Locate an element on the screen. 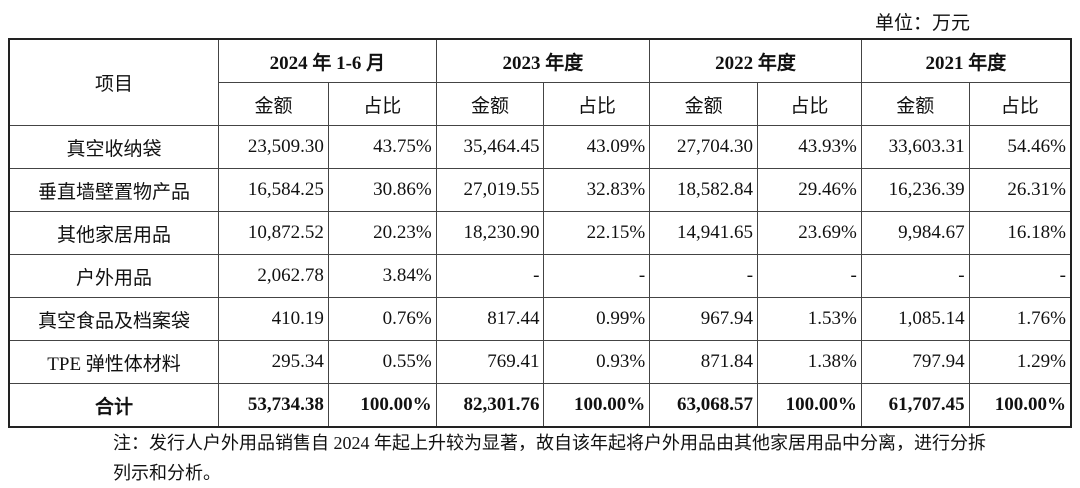 The width and height of the screenshot is (1080, 488). row-label: 户外用品 is located at coordinates (114, 276).